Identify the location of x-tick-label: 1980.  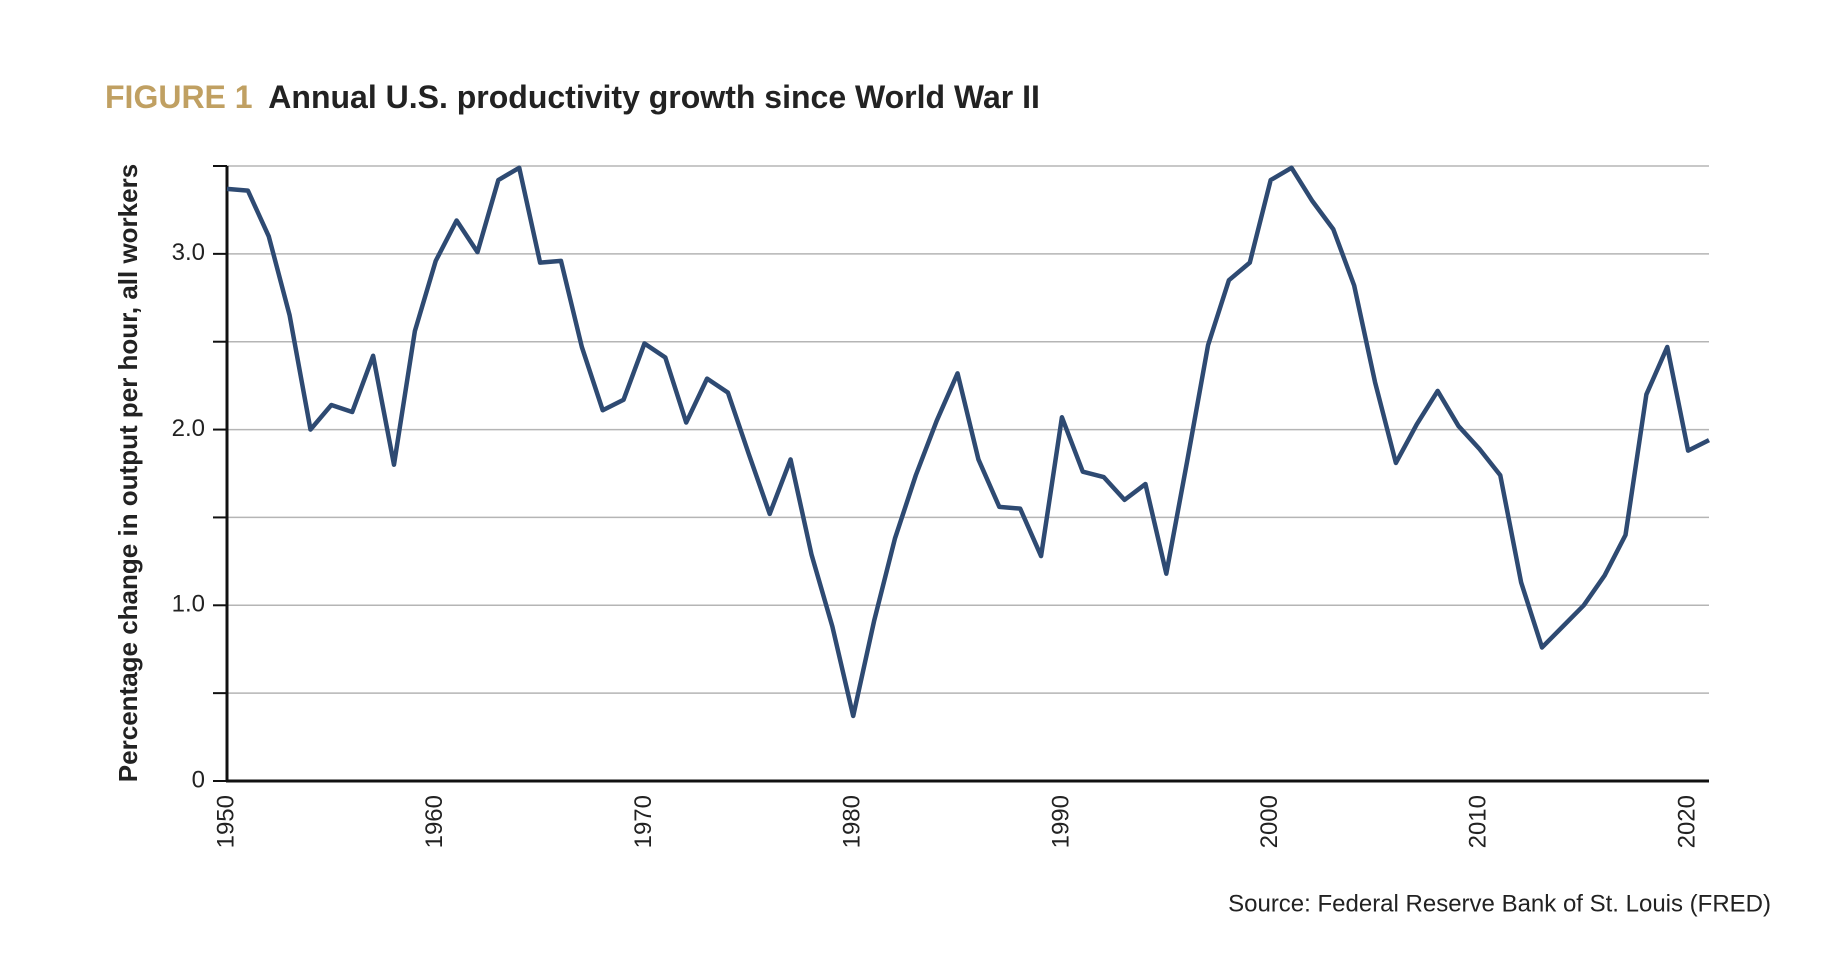
(852, 821).